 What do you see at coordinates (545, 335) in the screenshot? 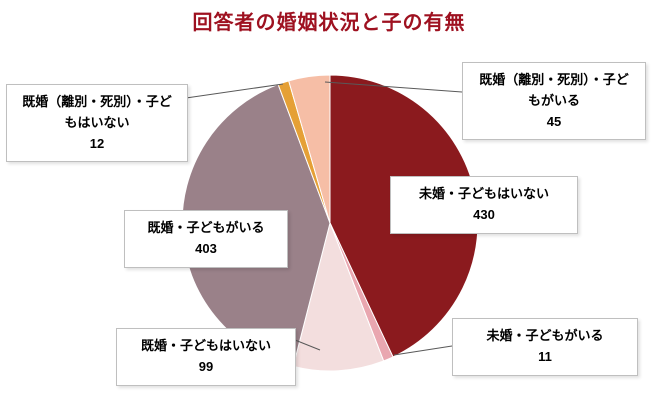
I see `callout-label: 未婚・子どもがいる` at bounding box center [545, 335].